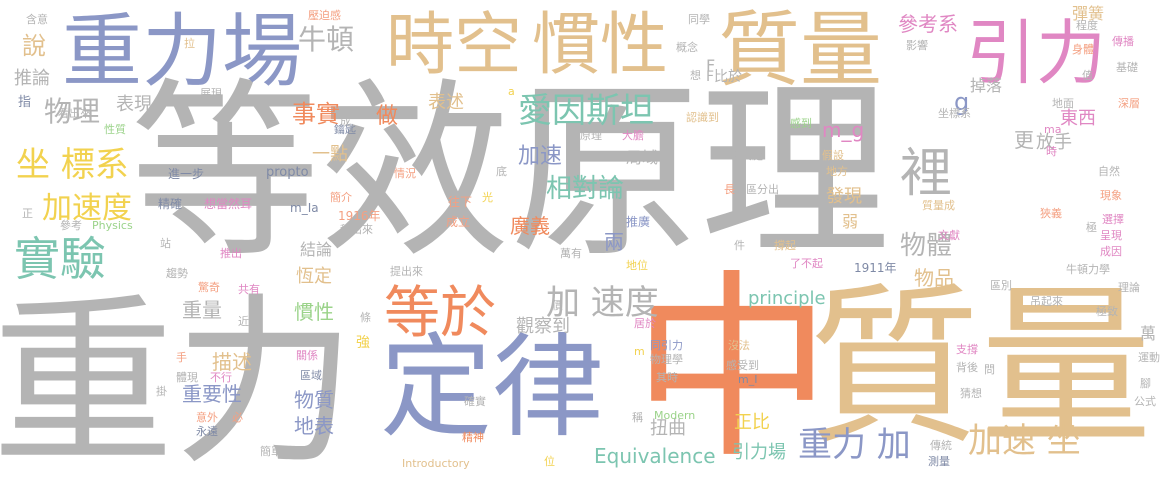 This screenshot has height=482, width=1175. What do you see at coordinates (287, 172) in the screenshot?
I see `word-propto: propto` at bounding box center [287, 172].